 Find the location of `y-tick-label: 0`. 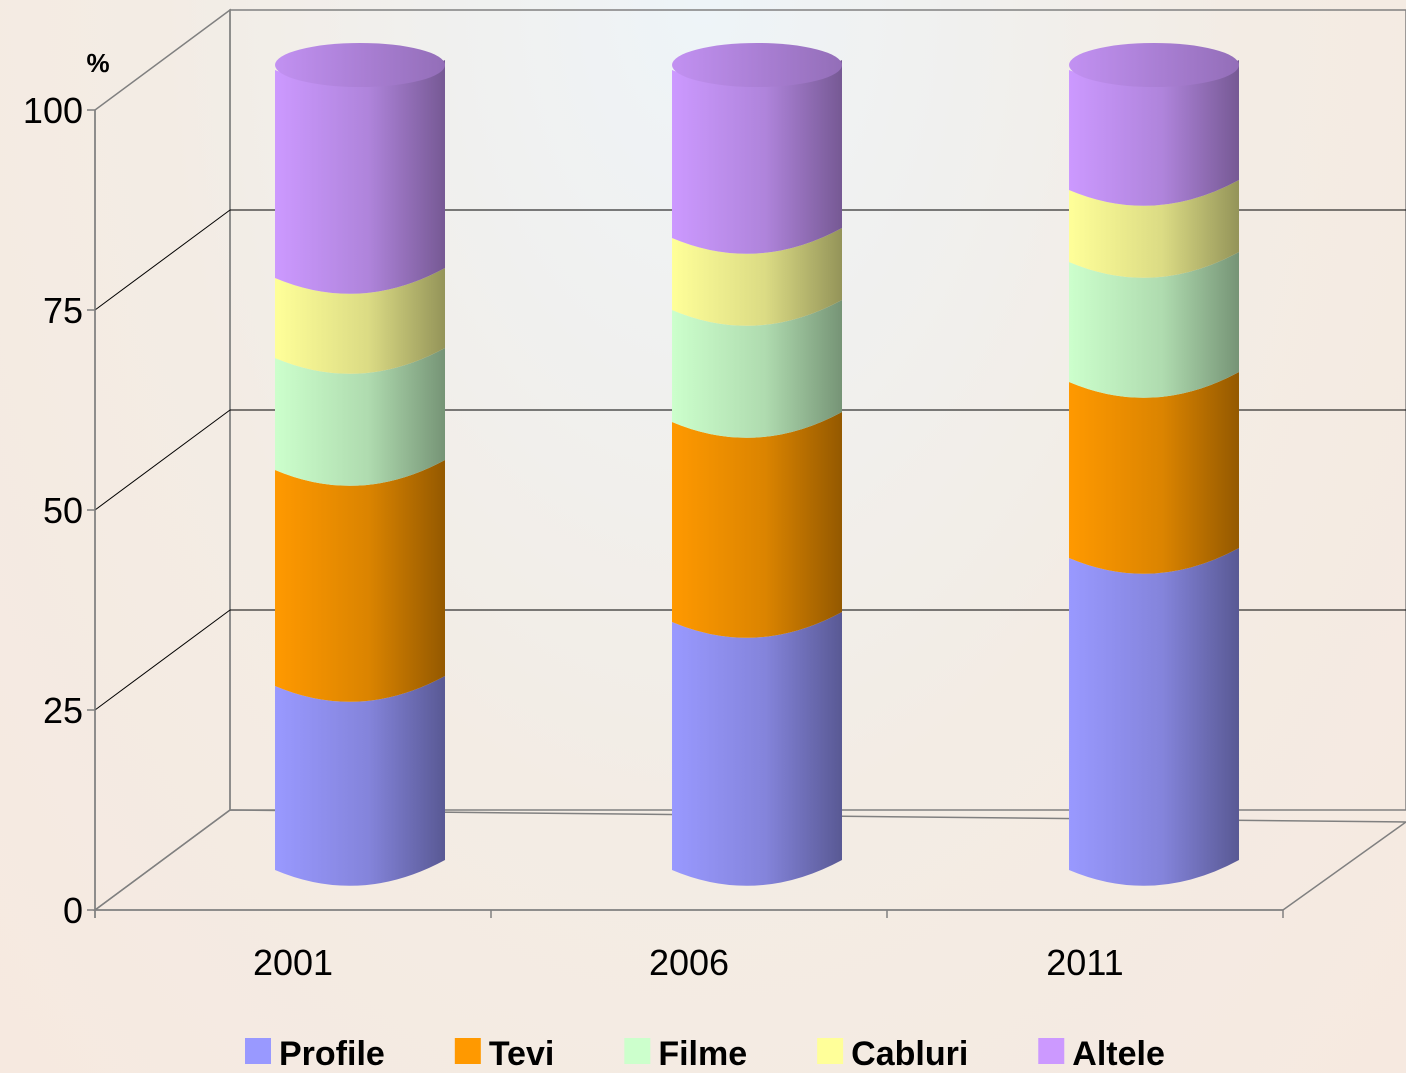

y-tick-label: 0 is located at coordinates (73, 910).